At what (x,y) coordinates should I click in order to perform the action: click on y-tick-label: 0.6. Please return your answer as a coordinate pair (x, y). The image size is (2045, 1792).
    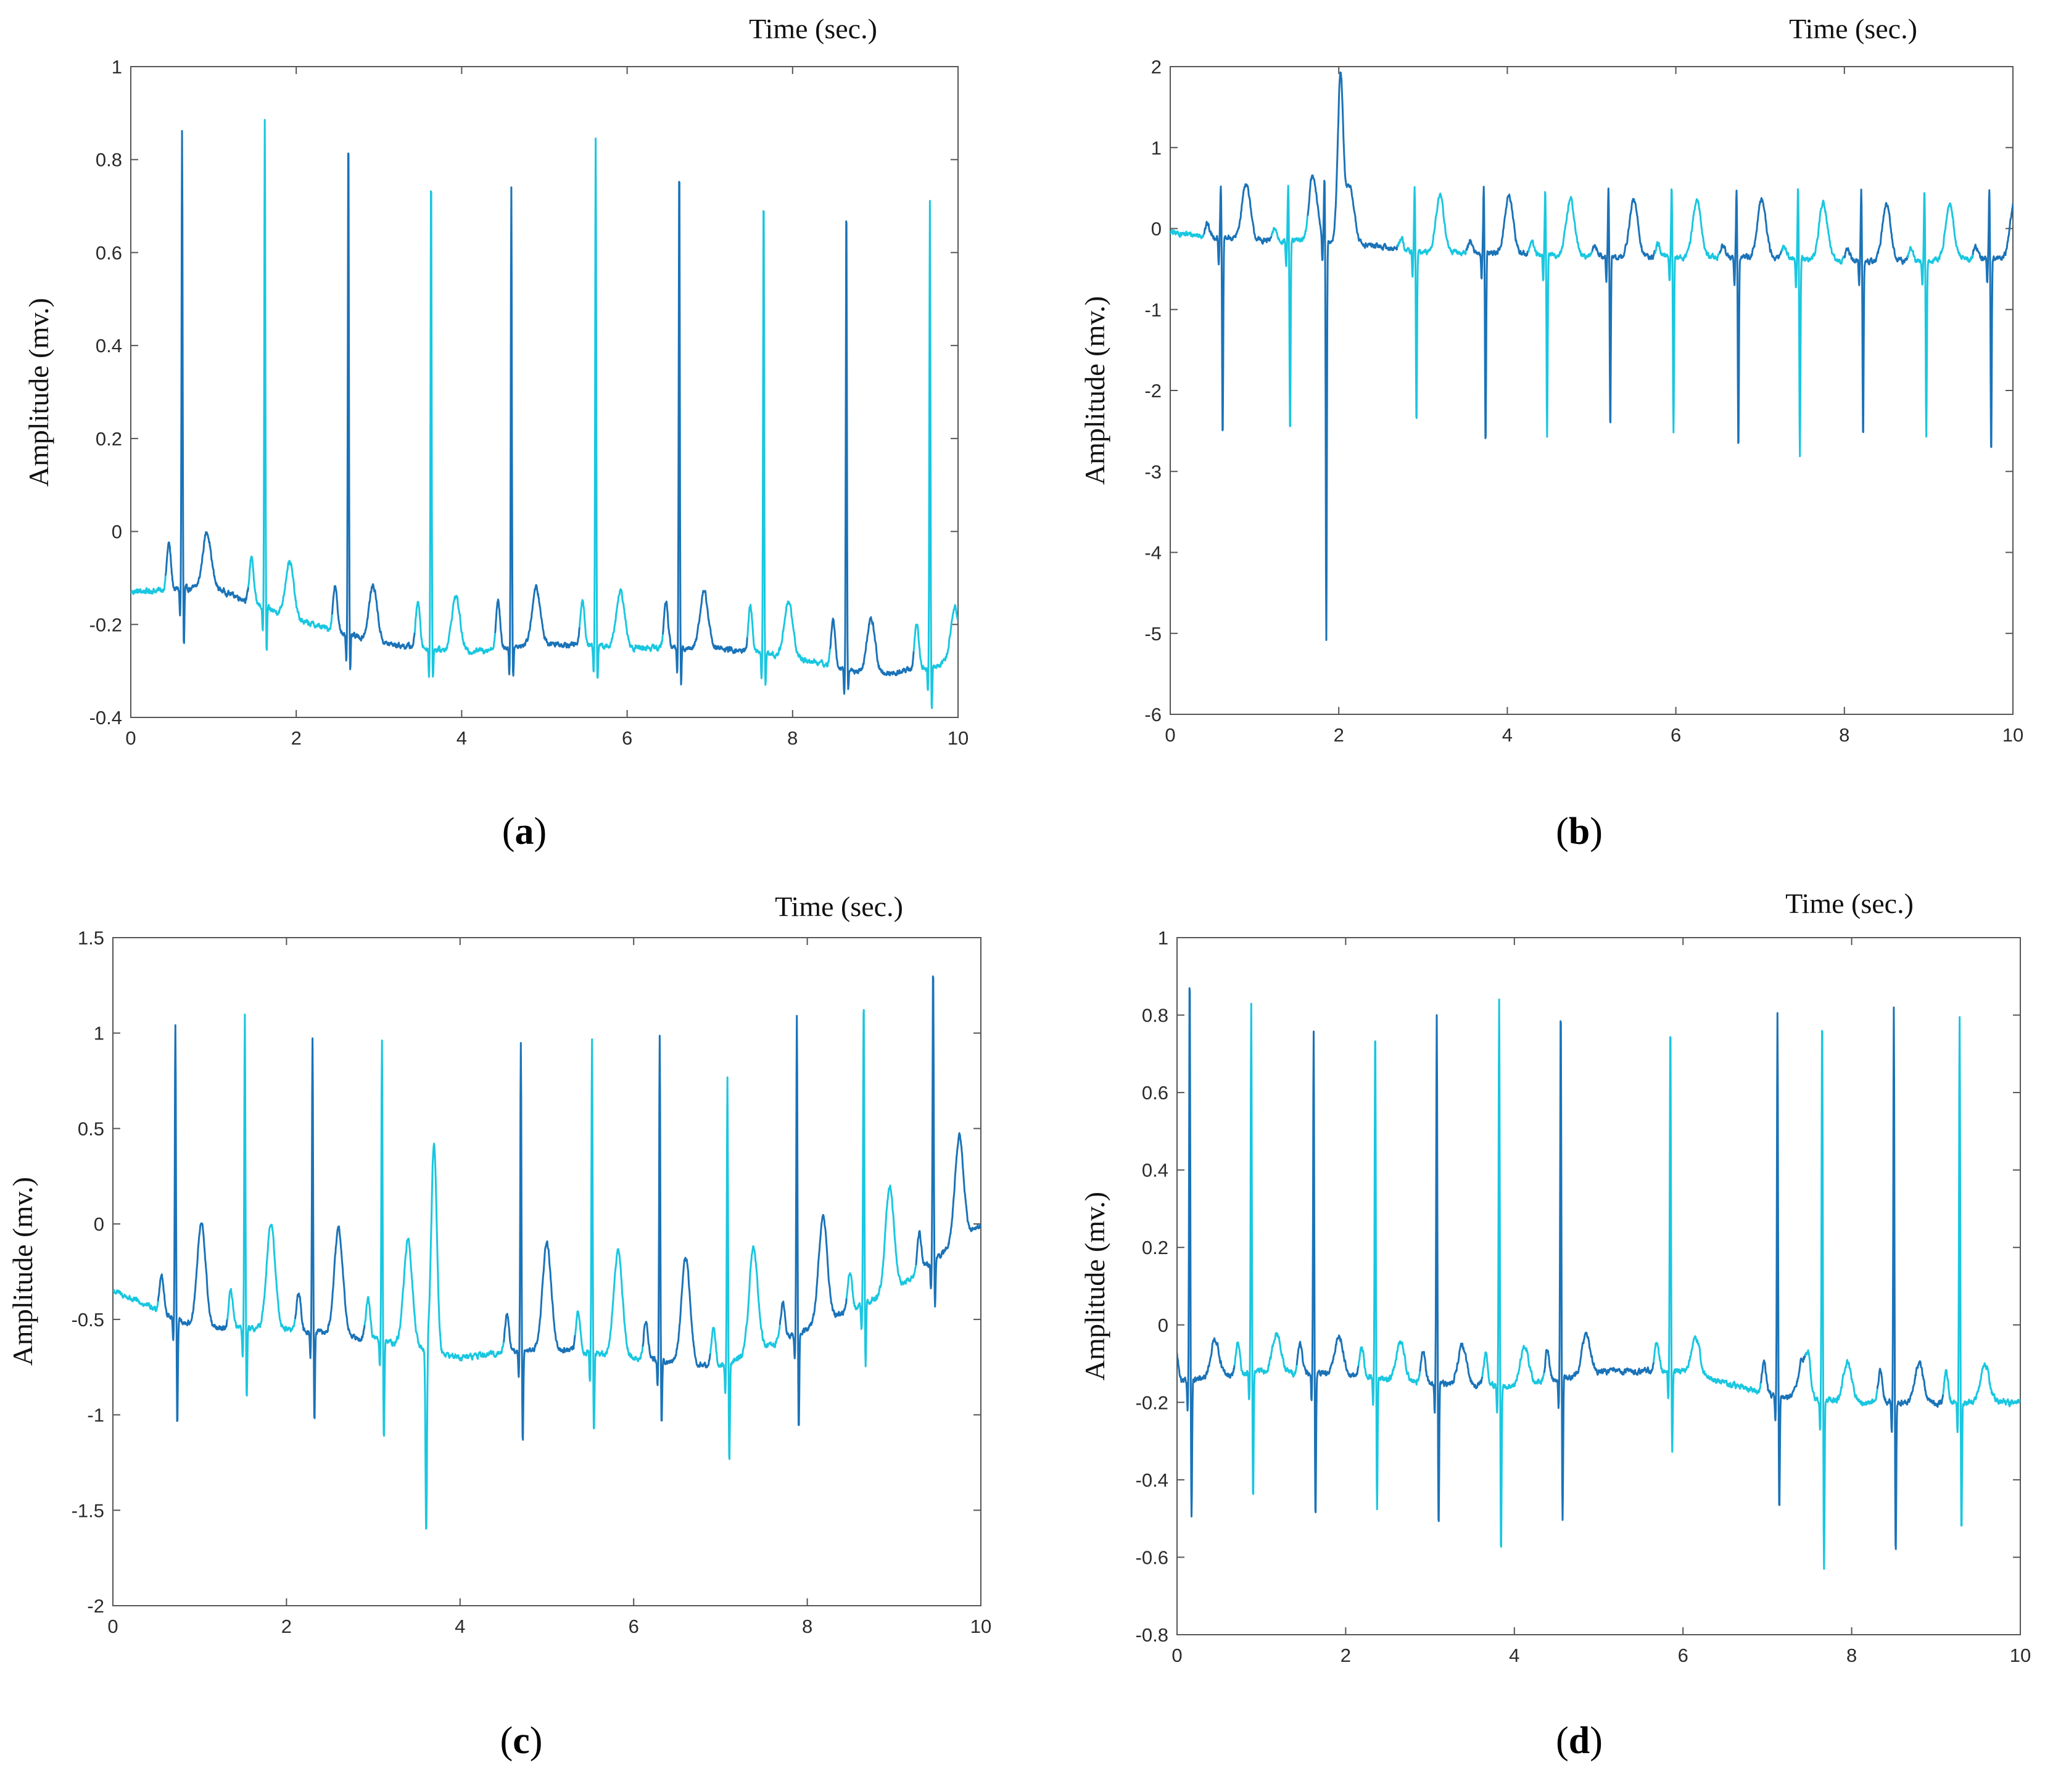
    Looking at the image, I should click on (1155, 1093).